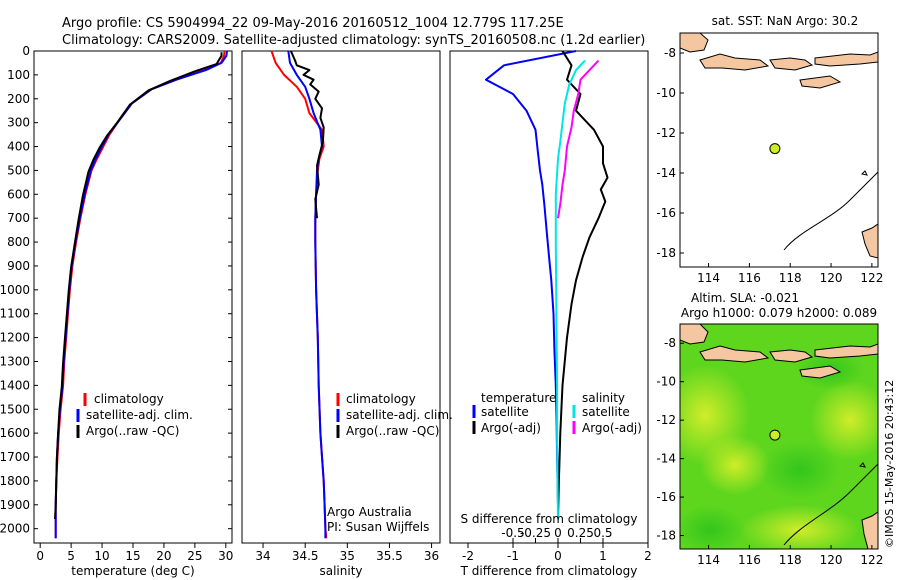 The image size is (900, 580). What do you see at coordinates (15, 481) in the screenshot?
I see `y-tick-label: 1800` at bounding box center [15, 481].